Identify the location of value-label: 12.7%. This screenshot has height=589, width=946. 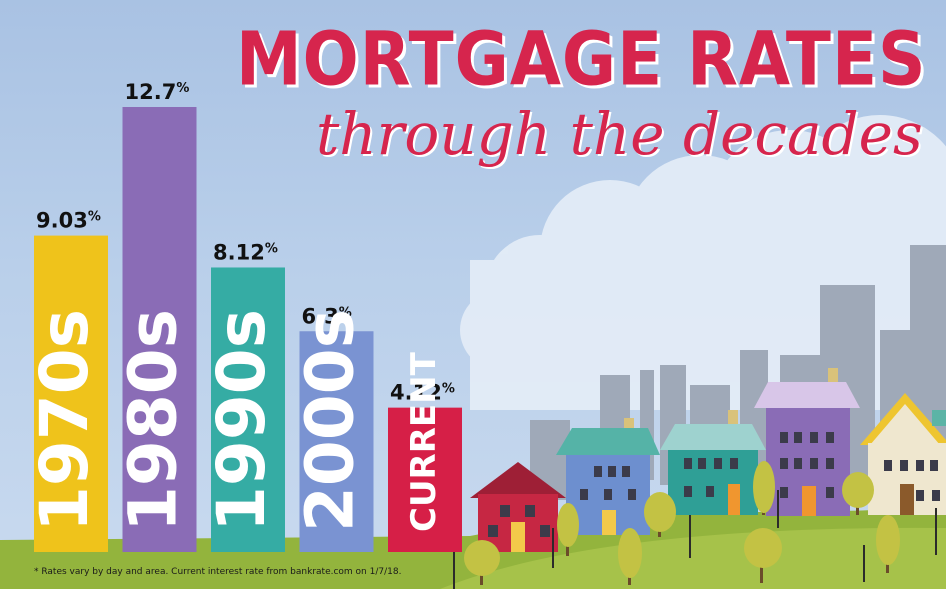
(157, 92).